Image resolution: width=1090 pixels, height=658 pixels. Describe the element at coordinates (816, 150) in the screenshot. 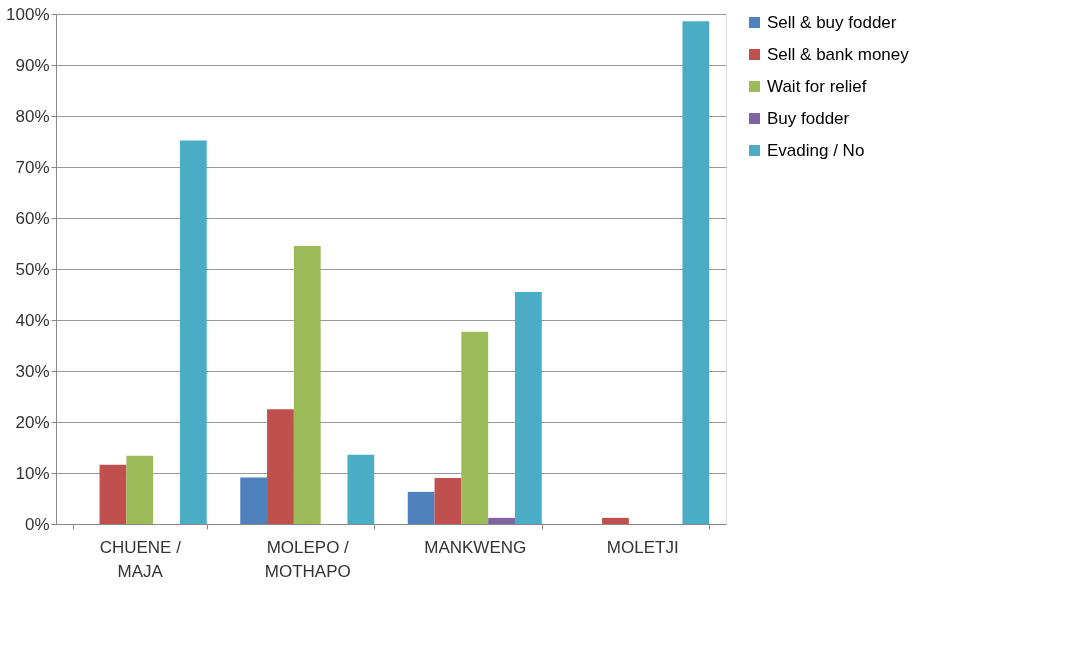

I see `legend-label: Evading / No` at that location.